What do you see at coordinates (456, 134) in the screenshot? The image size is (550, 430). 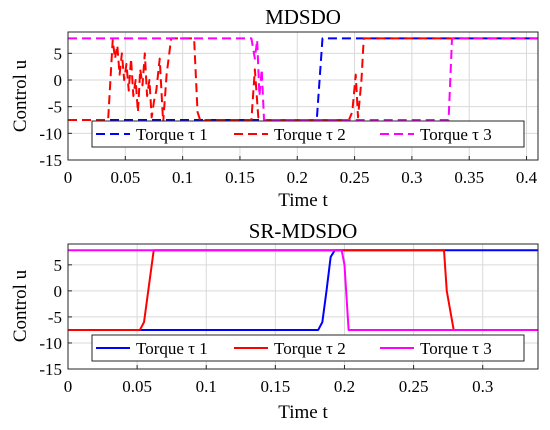 I see `chart-1-legend-label-tau3: Torque τ 3` at bounding box center [456, 134].